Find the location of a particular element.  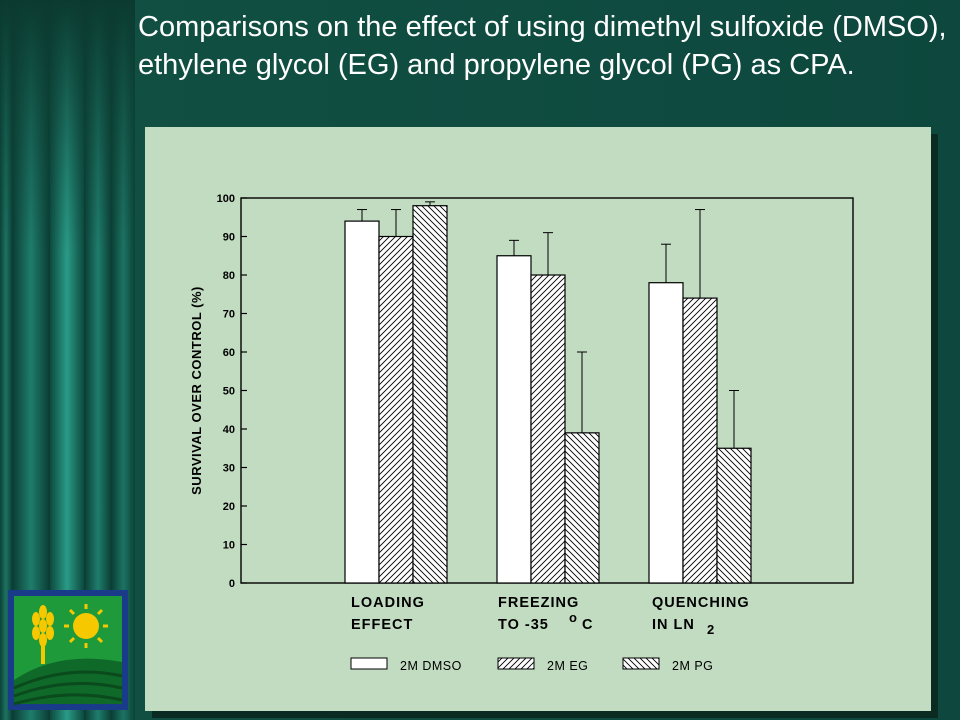

category-label: IN LN is located at coordinates (673, 625).